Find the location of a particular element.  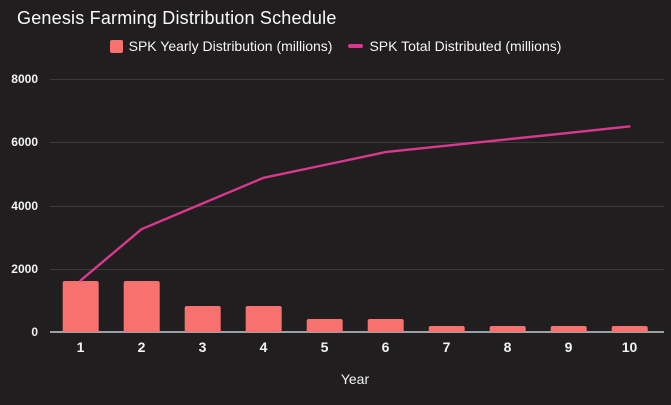

gridline is located at coordinates (357, 79).